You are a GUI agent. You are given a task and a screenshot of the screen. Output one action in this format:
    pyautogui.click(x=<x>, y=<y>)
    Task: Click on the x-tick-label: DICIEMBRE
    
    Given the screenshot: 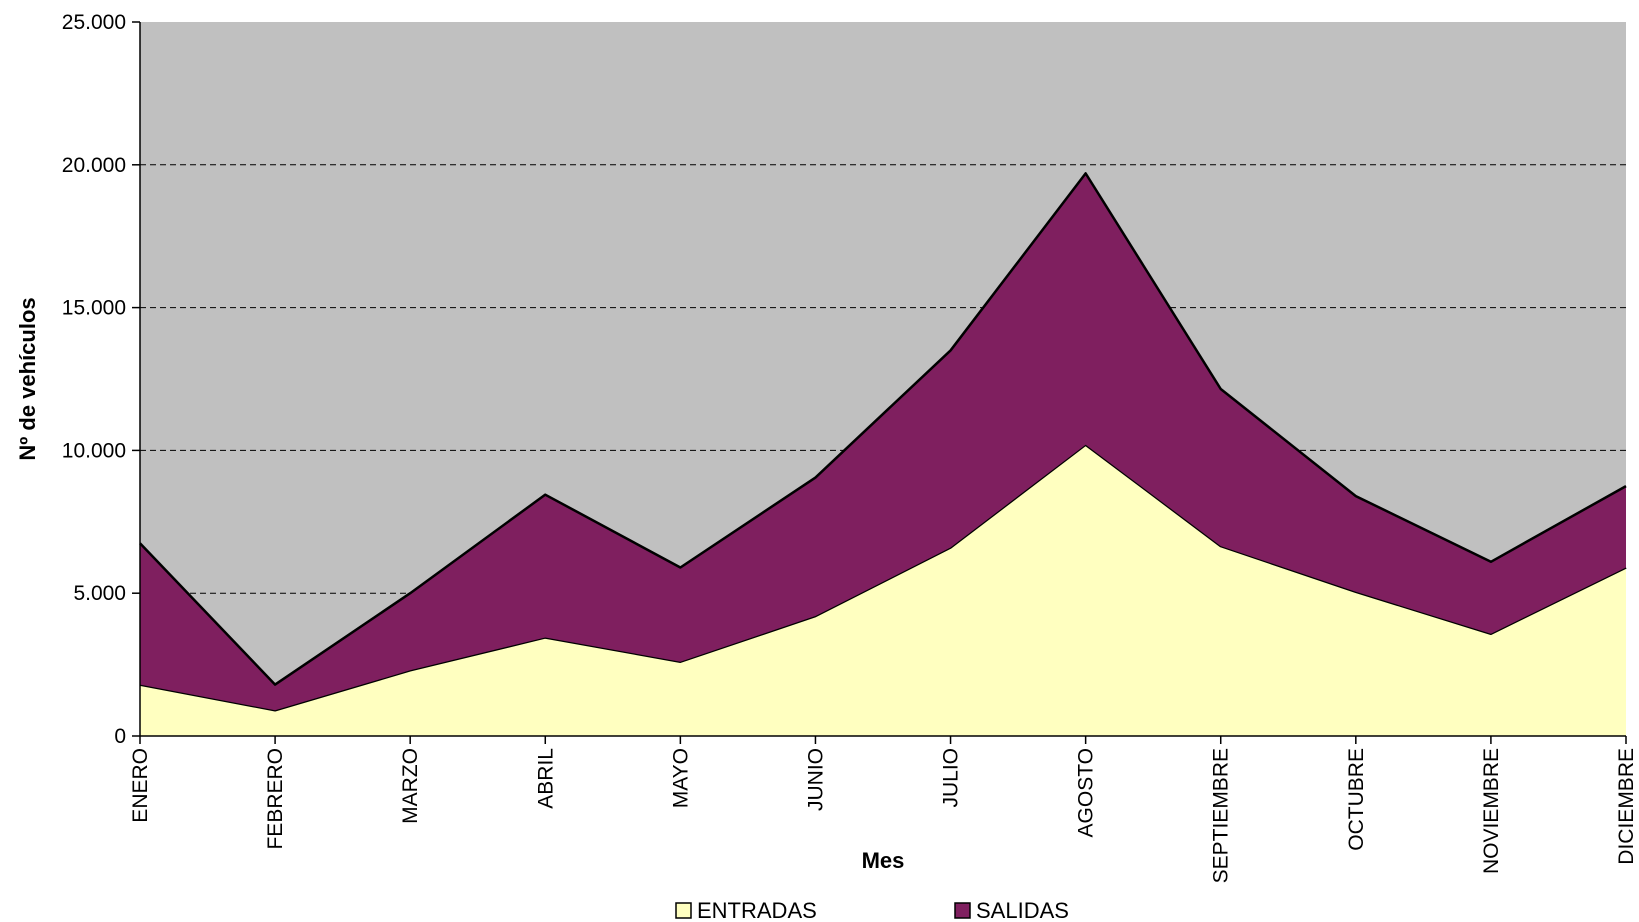 What is the action you would take?
    pyautogui.click(x=1626, y=806)
    